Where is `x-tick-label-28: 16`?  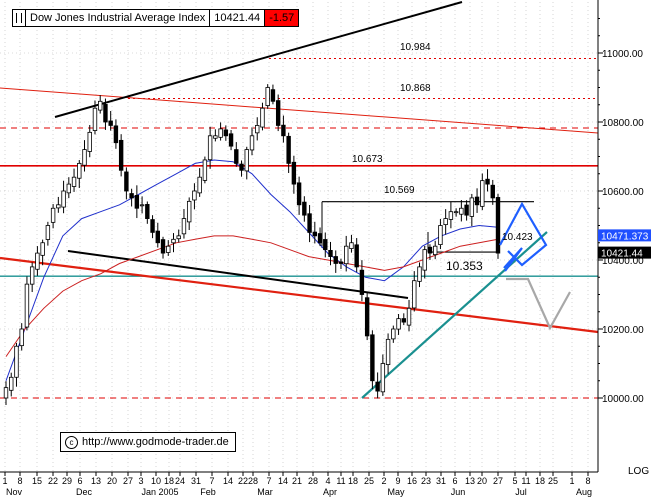
x-tick-label-28: 16 is located at coordinates (412, 481).